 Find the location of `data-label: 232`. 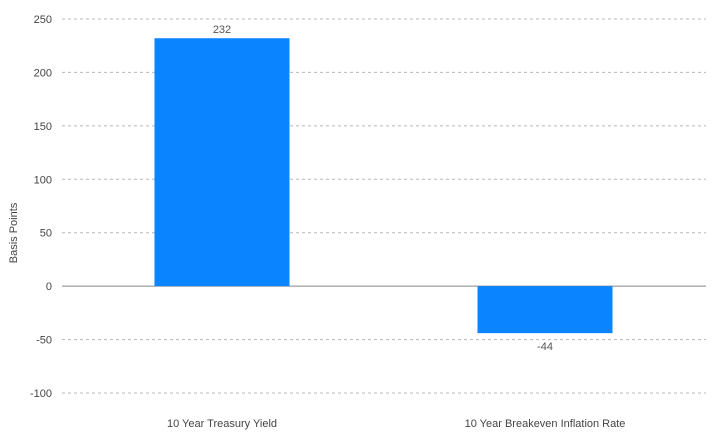

data-label: 232 is located at coordinates (222, 30).